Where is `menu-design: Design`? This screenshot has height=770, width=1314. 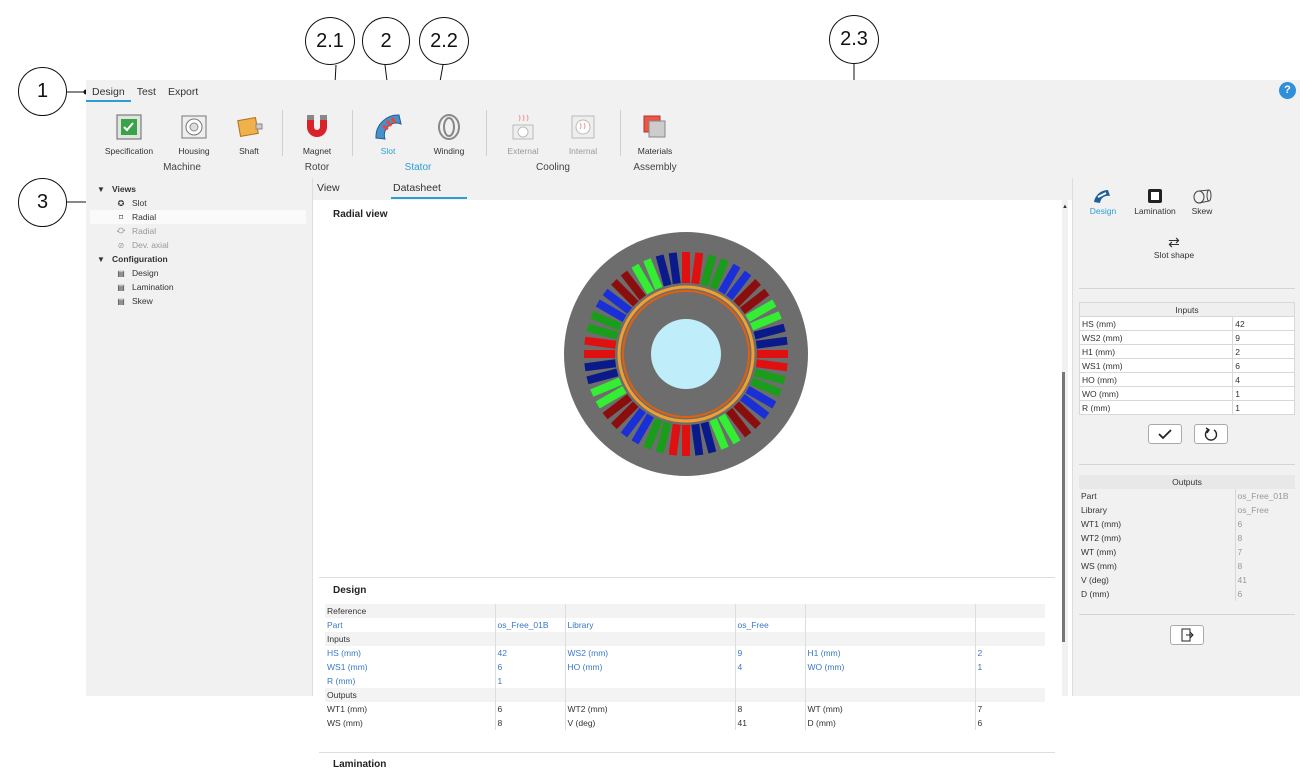 menu-design: Design is located at coordinates (108, 91).